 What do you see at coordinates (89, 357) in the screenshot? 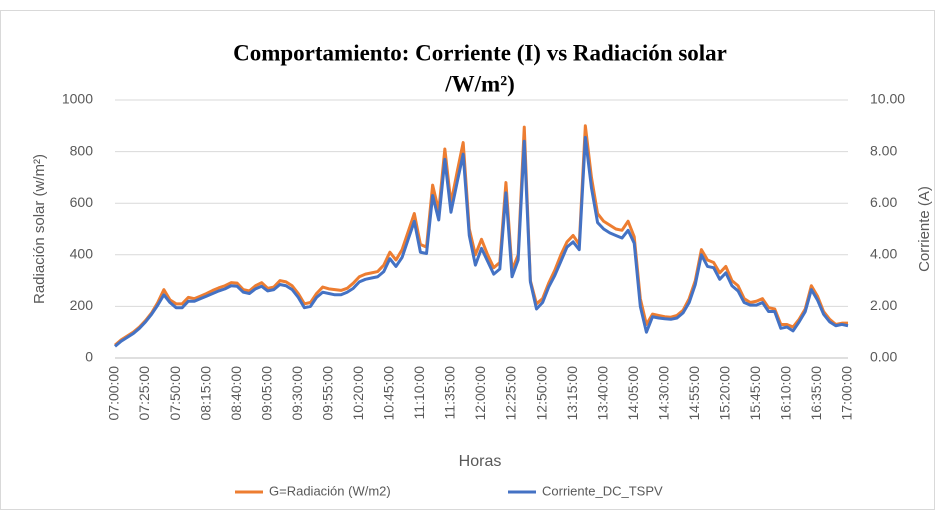
I see `y-tick-label: 0` at bounding box center [89, 357].